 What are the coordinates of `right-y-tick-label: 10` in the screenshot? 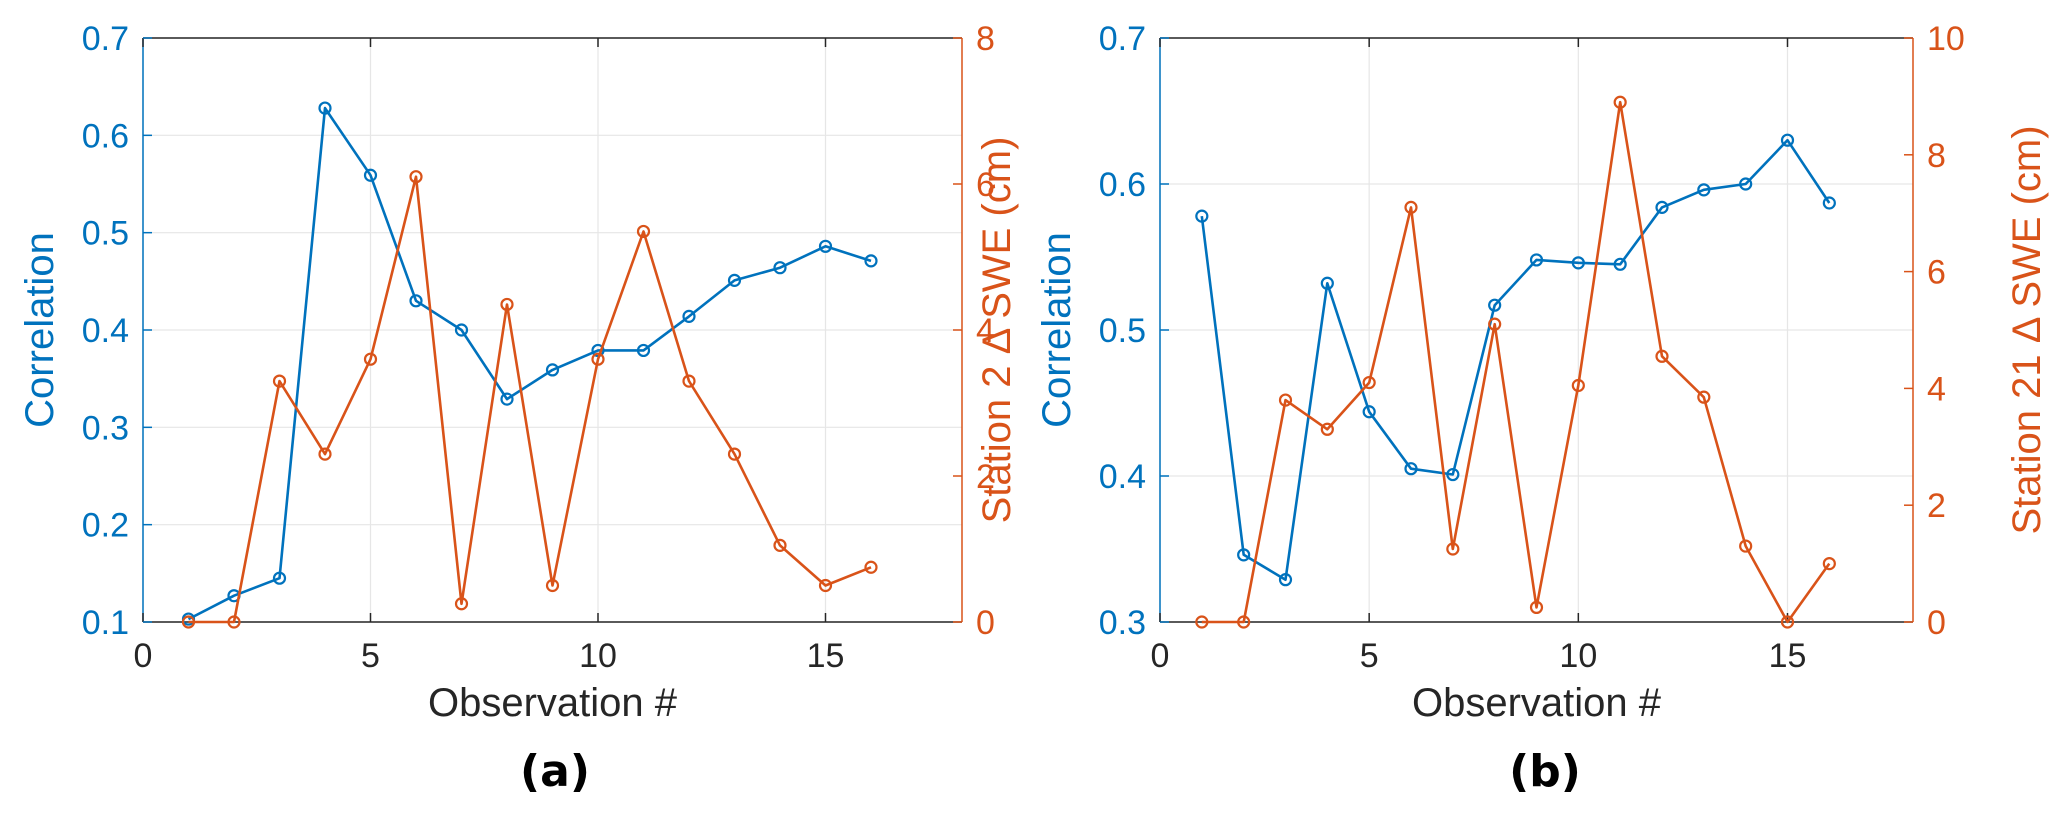 It's located at (1946, 39).